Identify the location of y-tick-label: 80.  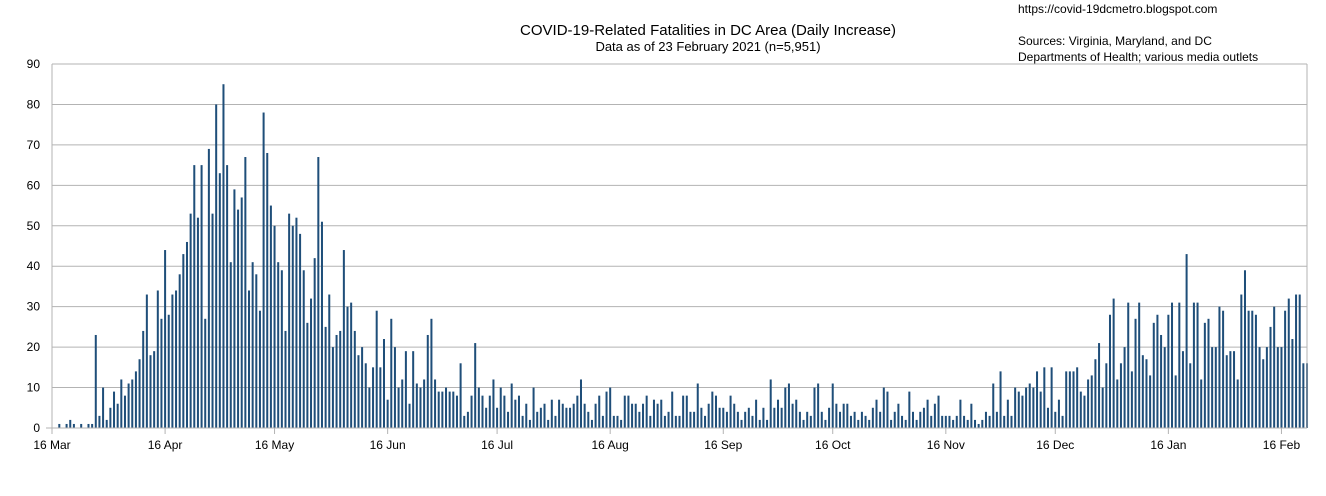
(34, 104).